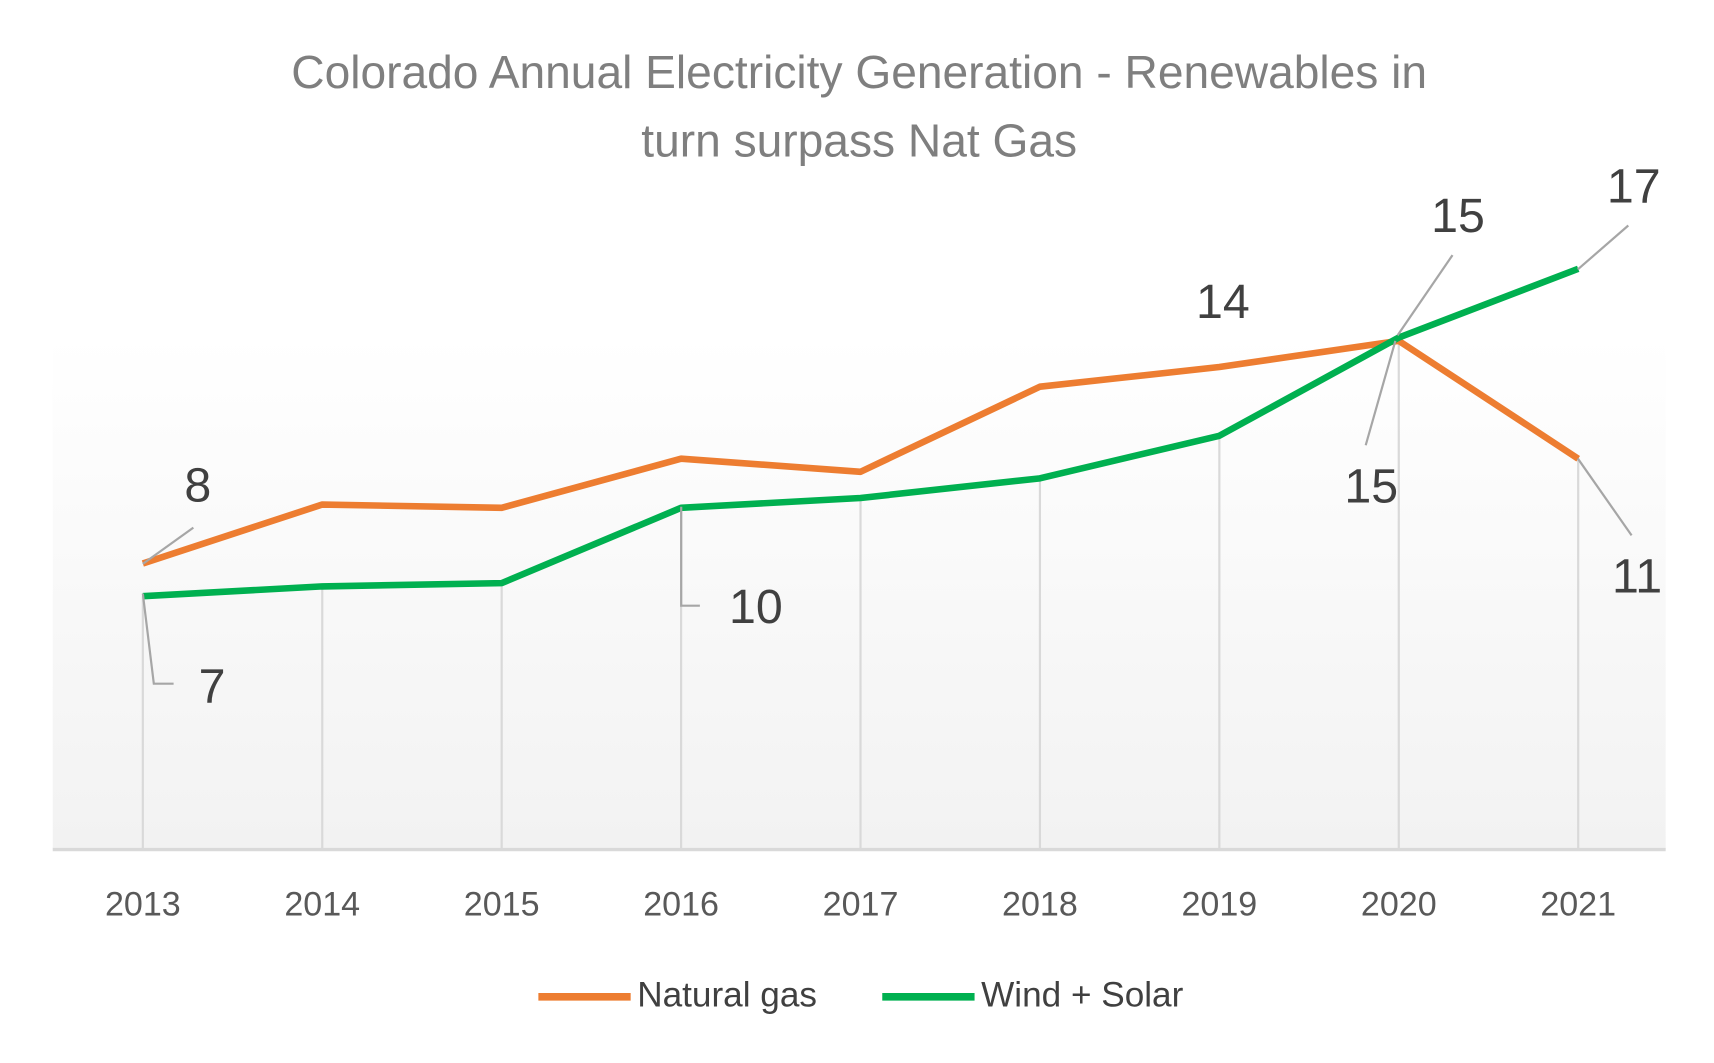 The image size is (1714, 1063). Describe the element at coordinates (1634, 186) in the screenshot. I see `data-label: 17` at that location.